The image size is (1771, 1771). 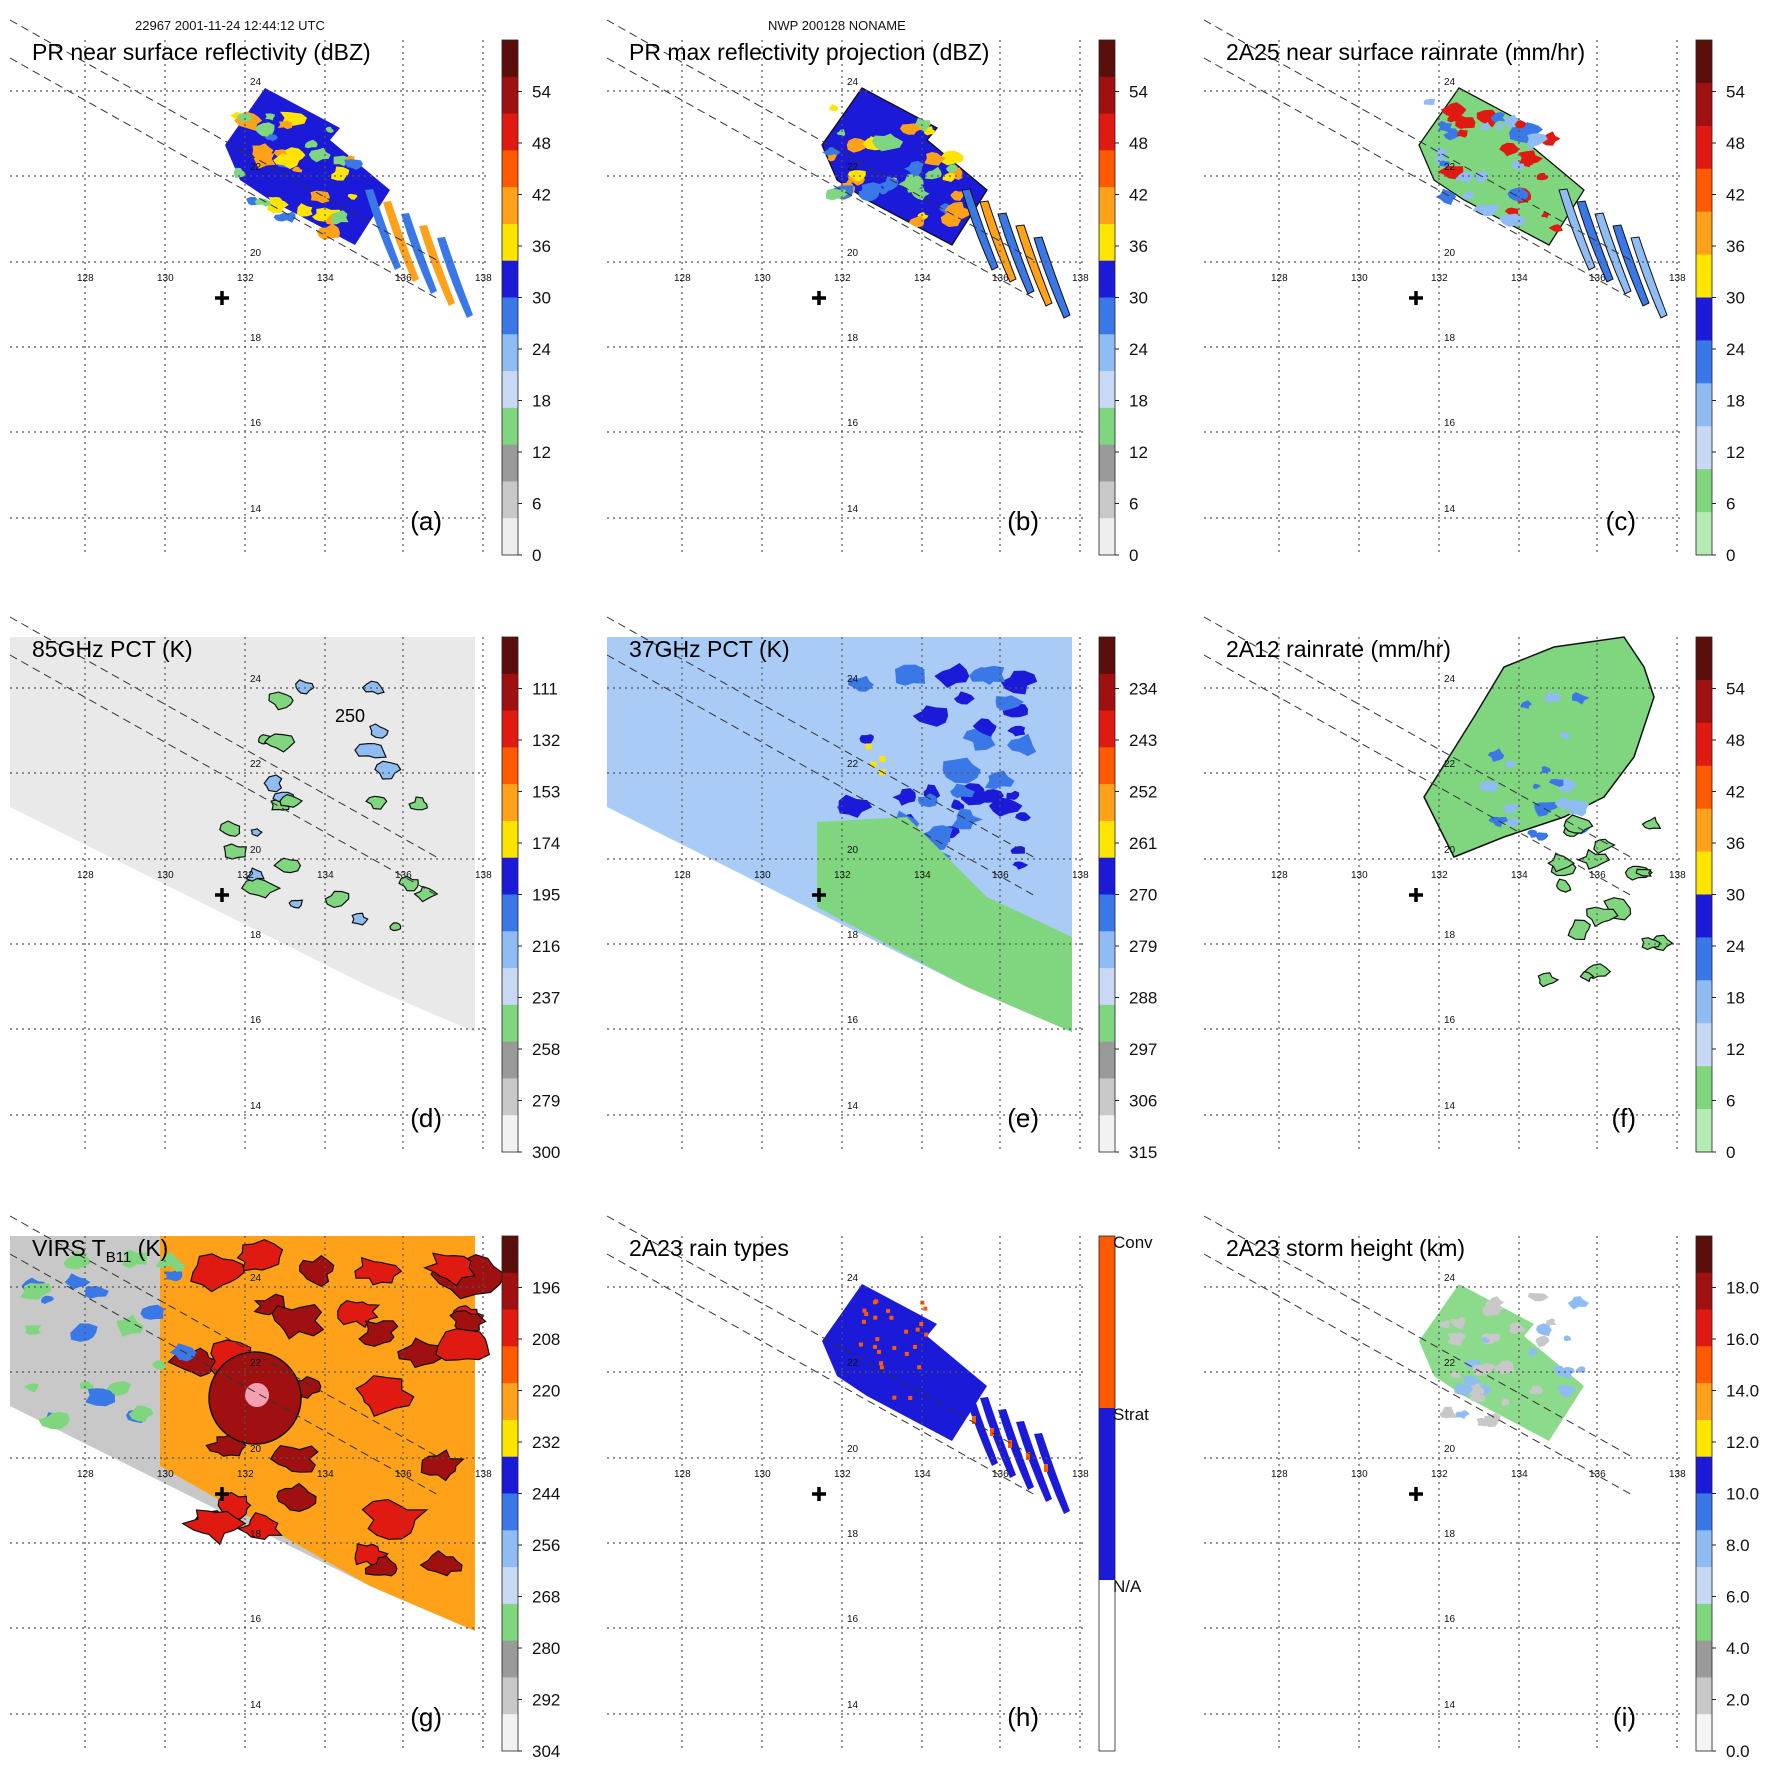 What do you see at coordinates (946, 1399) in the screenshot?
I see `panel-field-h` at bounding box center [946, 1399].